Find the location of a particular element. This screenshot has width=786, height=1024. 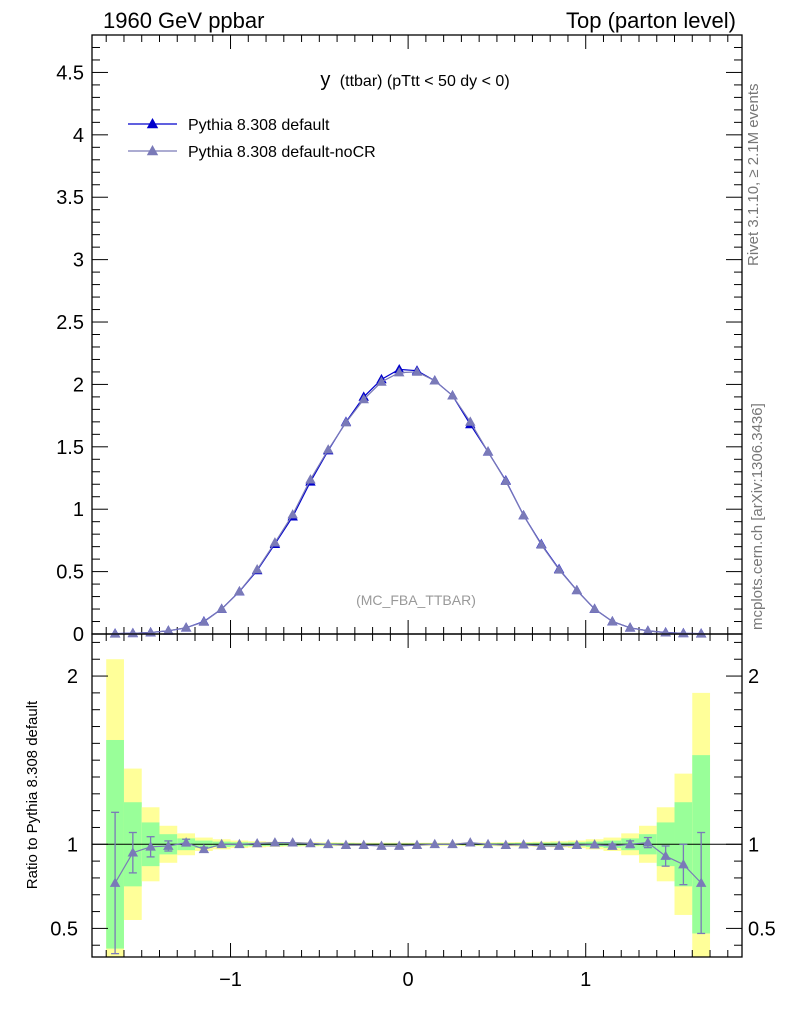

x-tick-label: 0 is located at coordinates (408, 980).